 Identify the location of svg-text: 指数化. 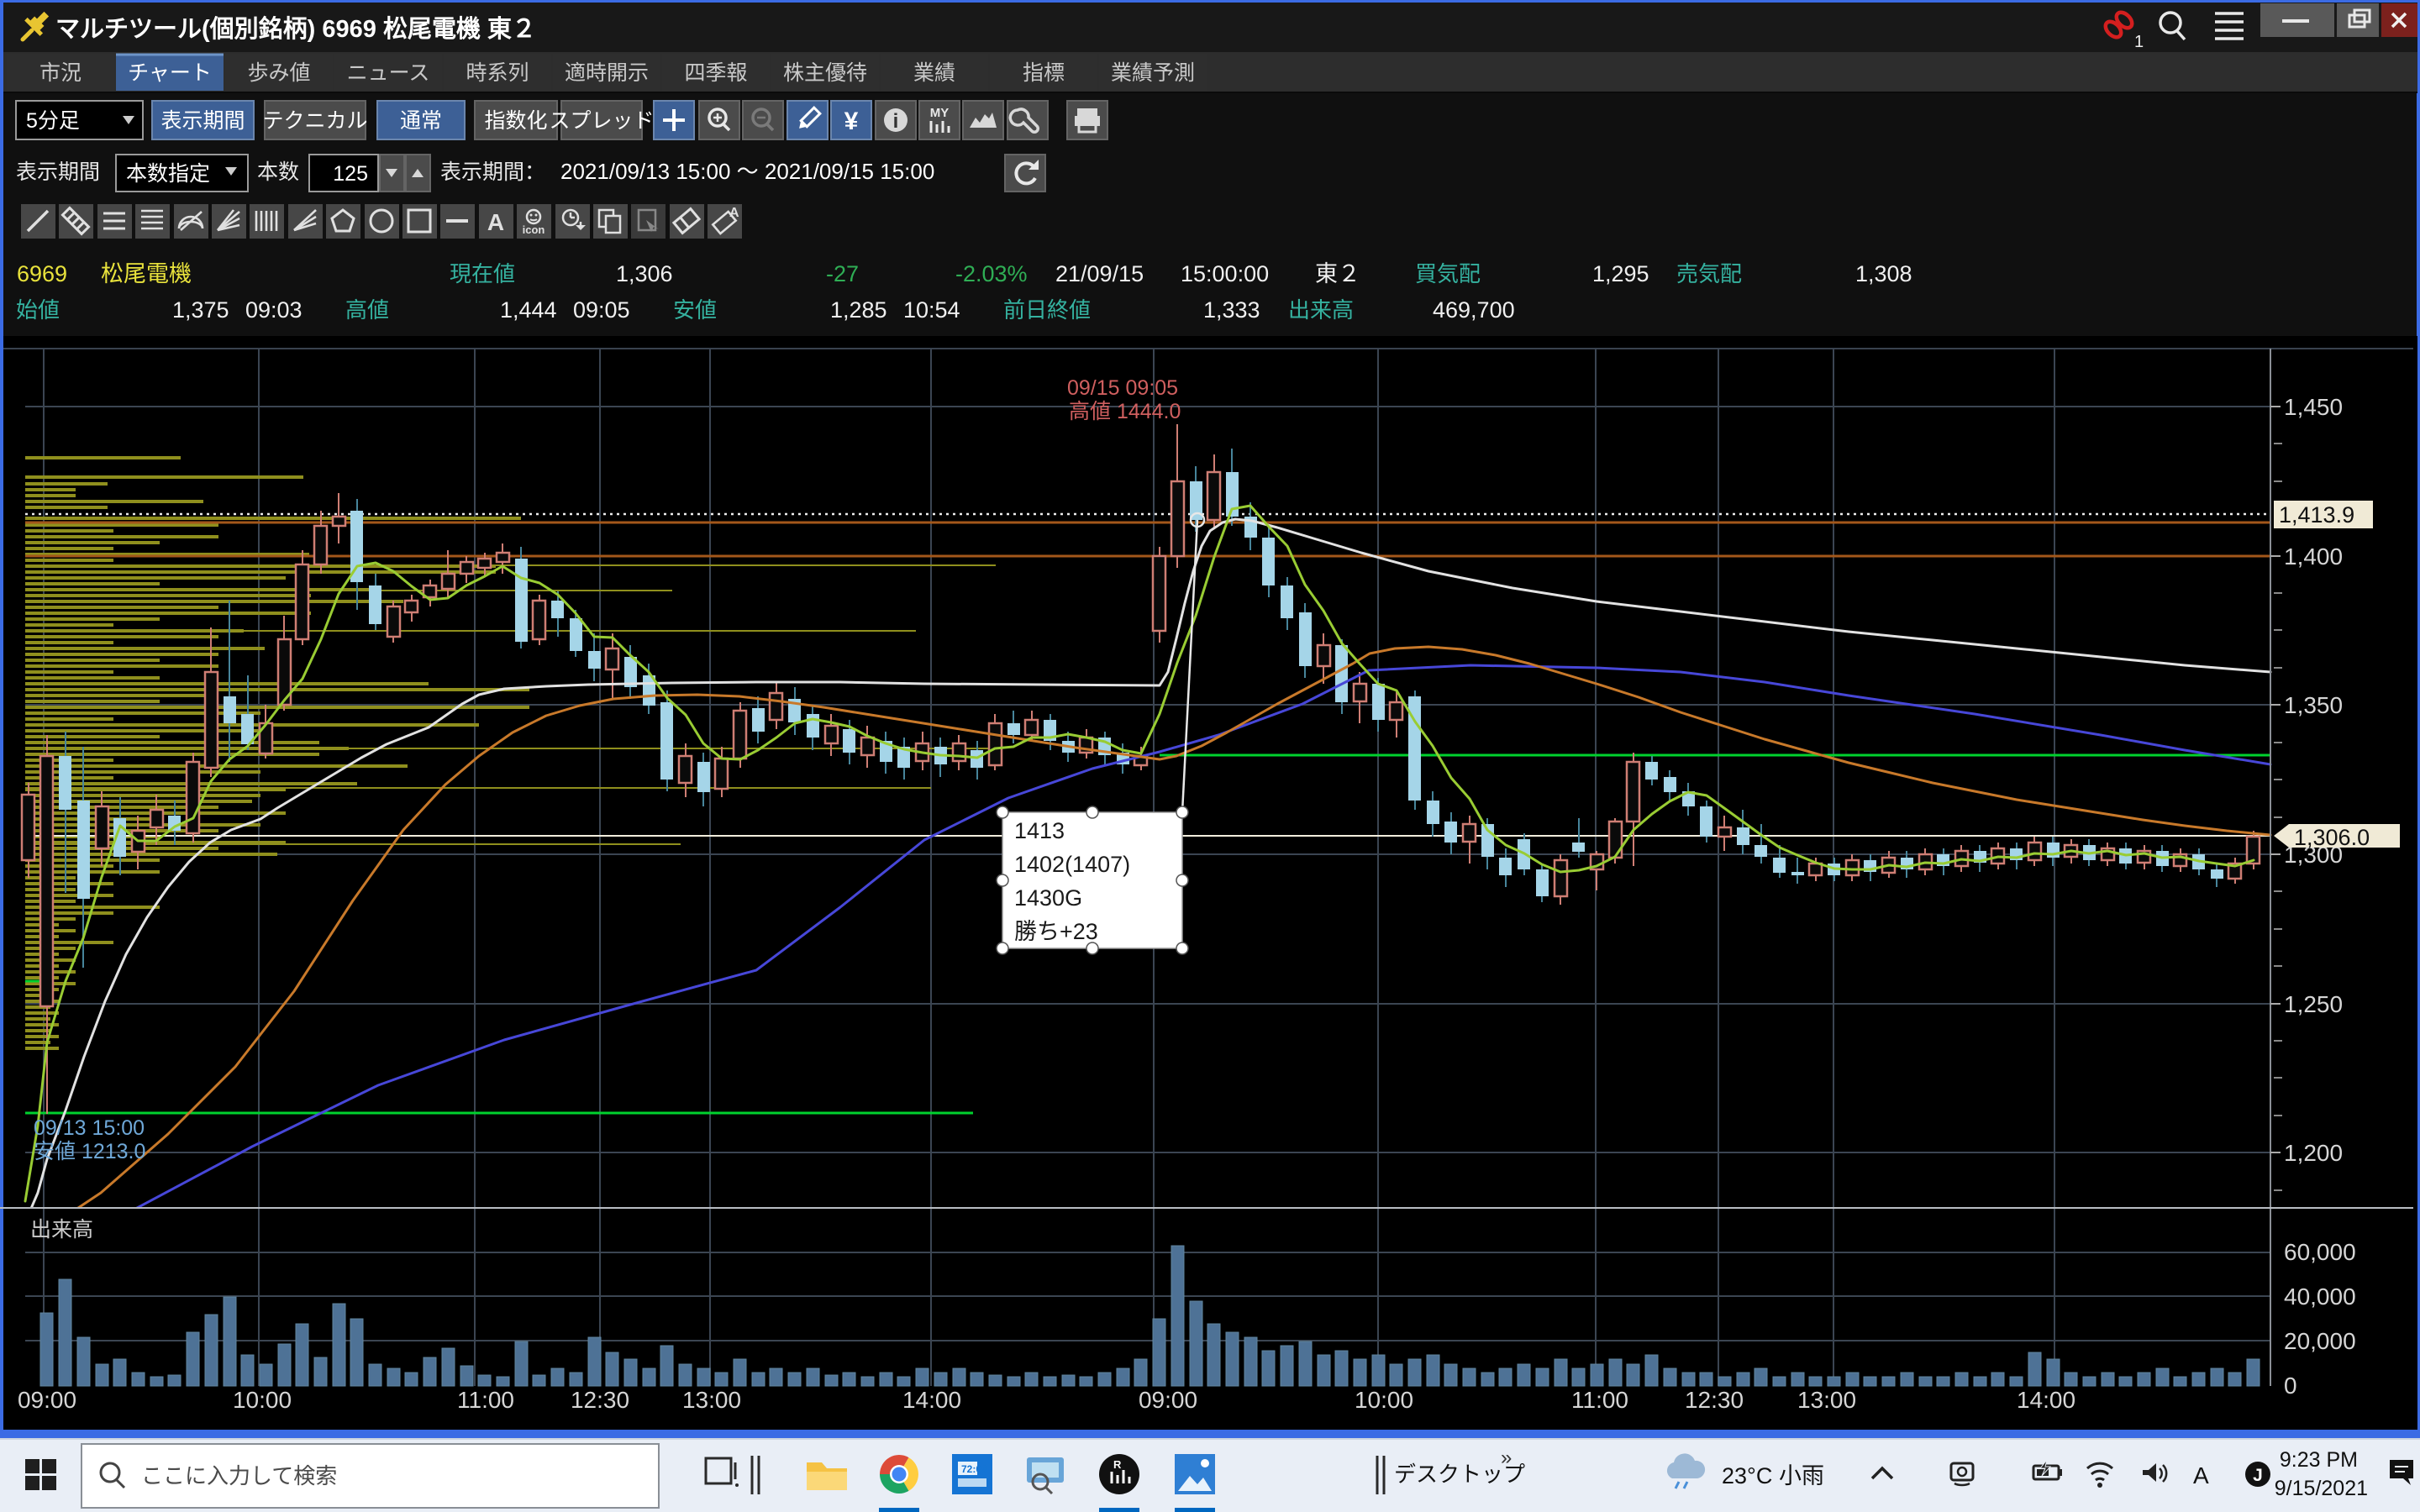
(515, 121).